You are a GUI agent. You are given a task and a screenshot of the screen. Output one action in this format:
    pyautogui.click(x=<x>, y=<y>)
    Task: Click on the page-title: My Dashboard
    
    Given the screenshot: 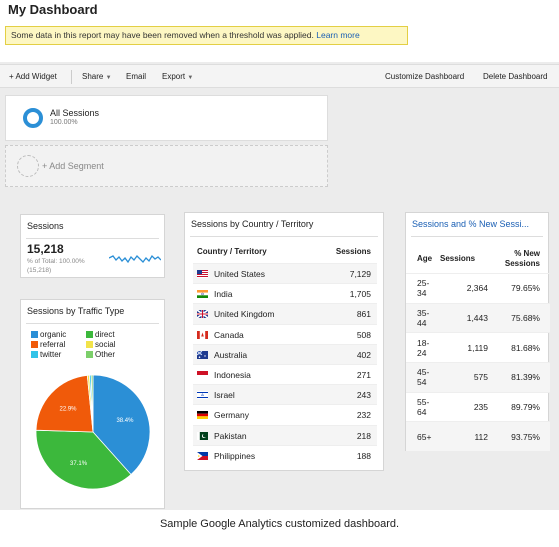 What is the action you would take?
    pyautogui.click(x=53, y=9)
    